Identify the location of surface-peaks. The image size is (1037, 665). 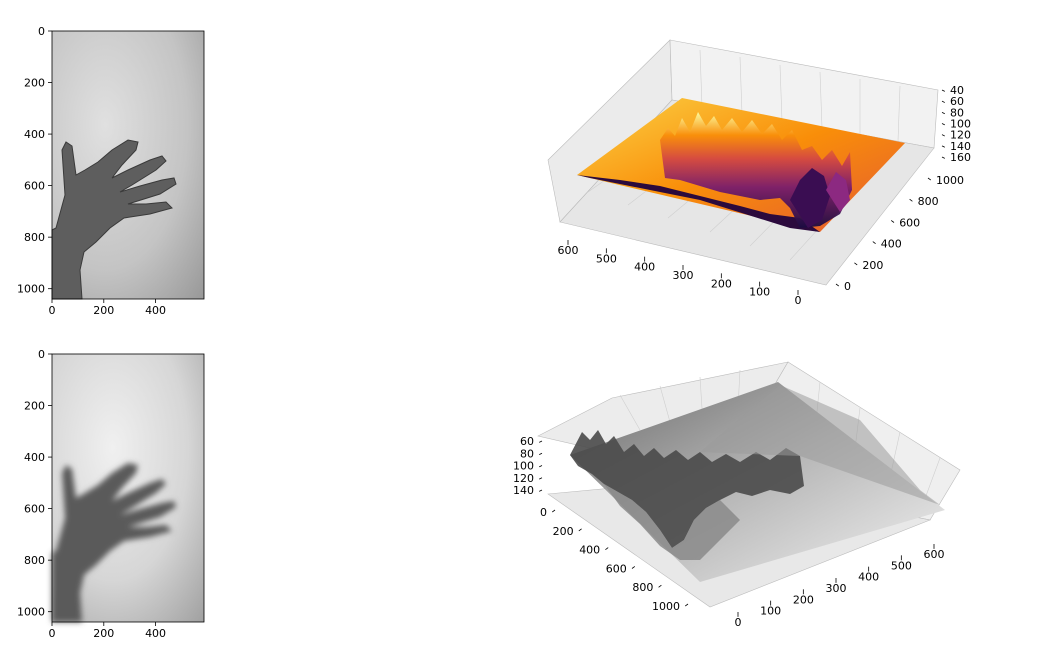
(687, 489).